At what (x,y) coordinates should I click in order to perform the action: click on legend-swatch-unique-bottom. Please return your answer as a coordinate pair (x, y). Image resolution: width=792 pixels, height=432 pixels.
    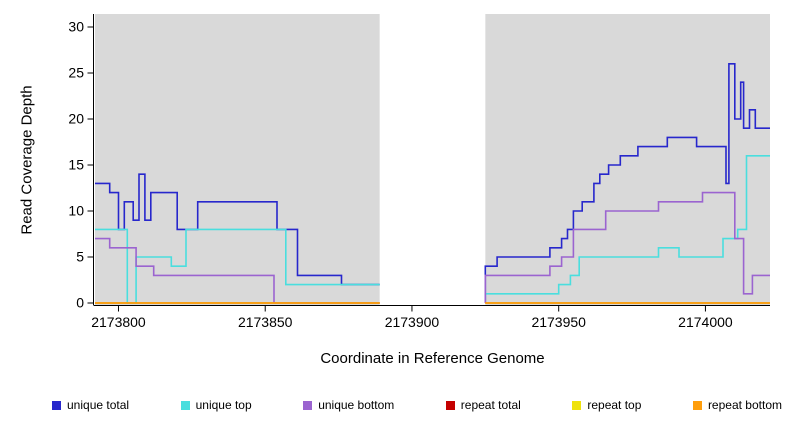
    Looking at the image, I should click on (308, 405).